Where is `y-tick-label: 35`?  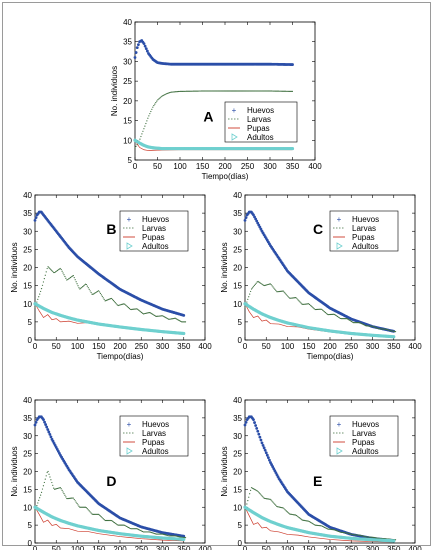 y-tick-label: 35 is located at coordinates (27, 213).